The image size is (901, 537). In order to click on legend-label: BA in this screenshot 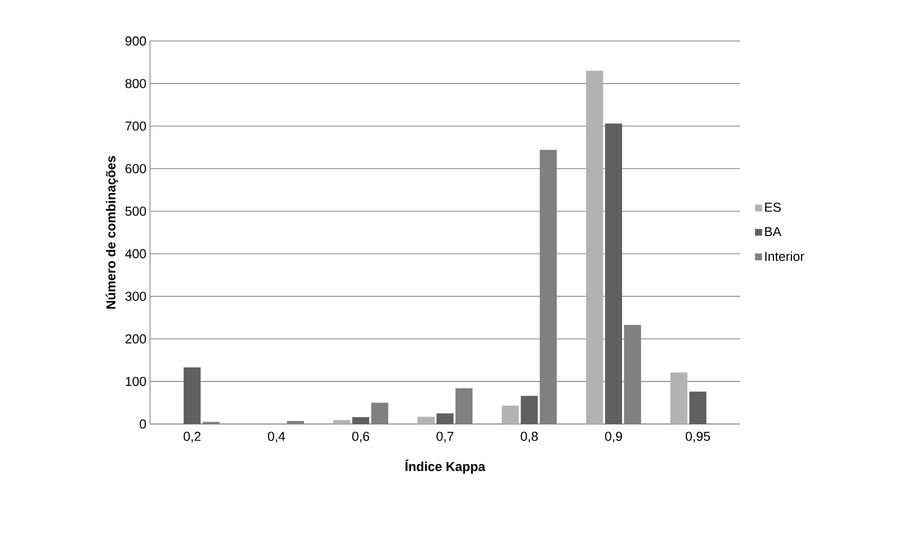, I will do `click(773, 231)`.